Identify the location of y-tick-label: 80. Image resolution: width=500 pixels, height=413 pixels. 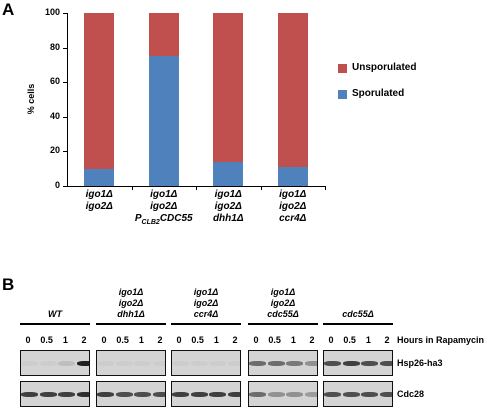
(54, 46).